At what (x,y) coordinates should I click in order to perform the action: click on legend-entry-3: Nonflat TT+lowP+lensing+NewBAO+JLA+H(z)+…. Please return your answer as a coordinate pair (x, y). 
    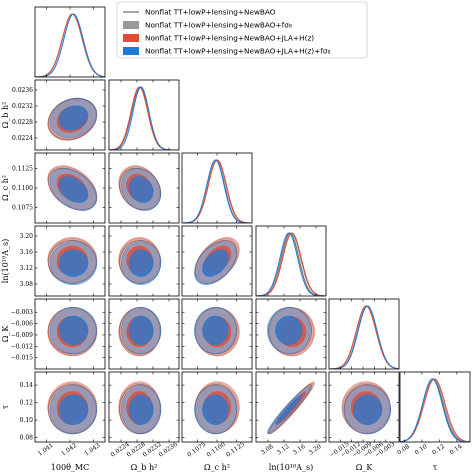
    Looking at the image, I should click on (237, 51).